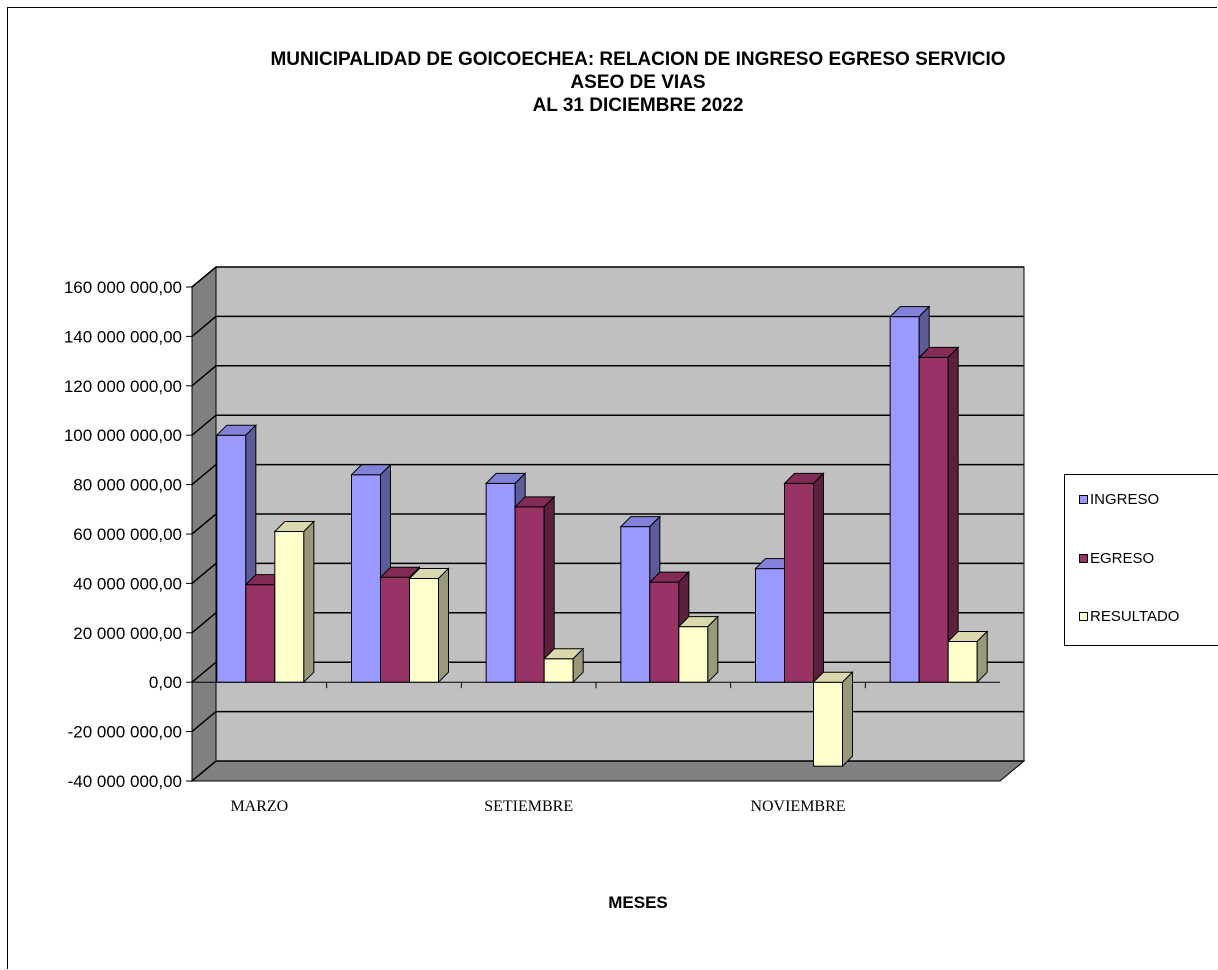 The image size is (1218, 970). I want to click on legend: INGRESO EGRESO RESULTADO, so click(1141, 560).